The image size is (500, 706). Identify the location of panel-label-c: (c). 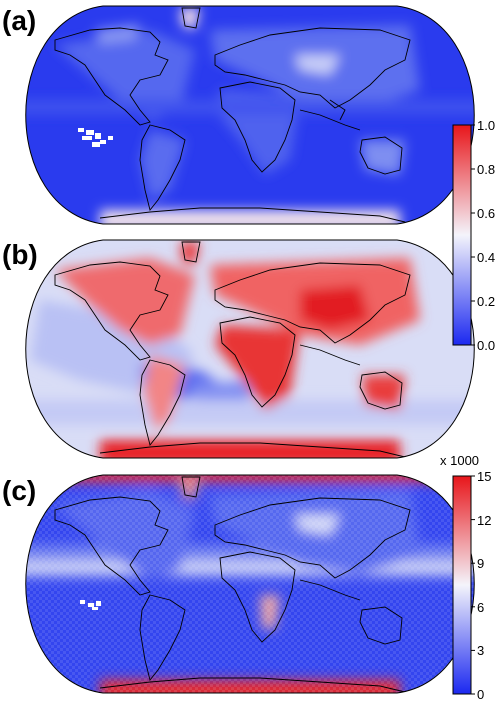
(19, 490).